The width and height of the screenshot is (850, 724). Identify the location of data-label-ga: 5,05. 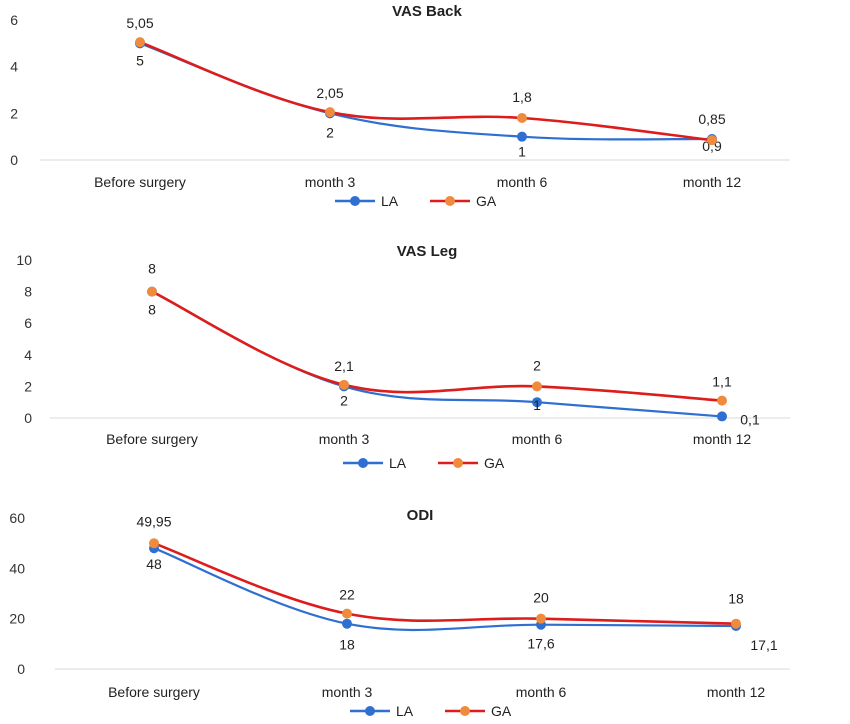
(139, 23).